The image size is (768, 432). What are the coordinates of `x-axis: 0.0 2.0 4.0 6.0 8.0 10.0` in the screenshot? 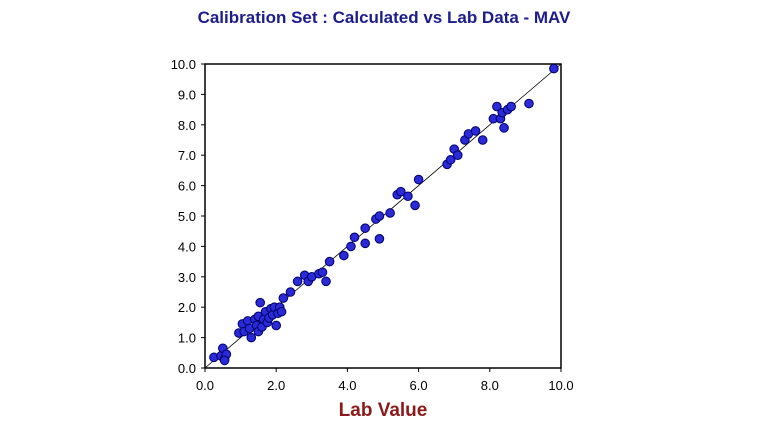 It's located at (385, 380).